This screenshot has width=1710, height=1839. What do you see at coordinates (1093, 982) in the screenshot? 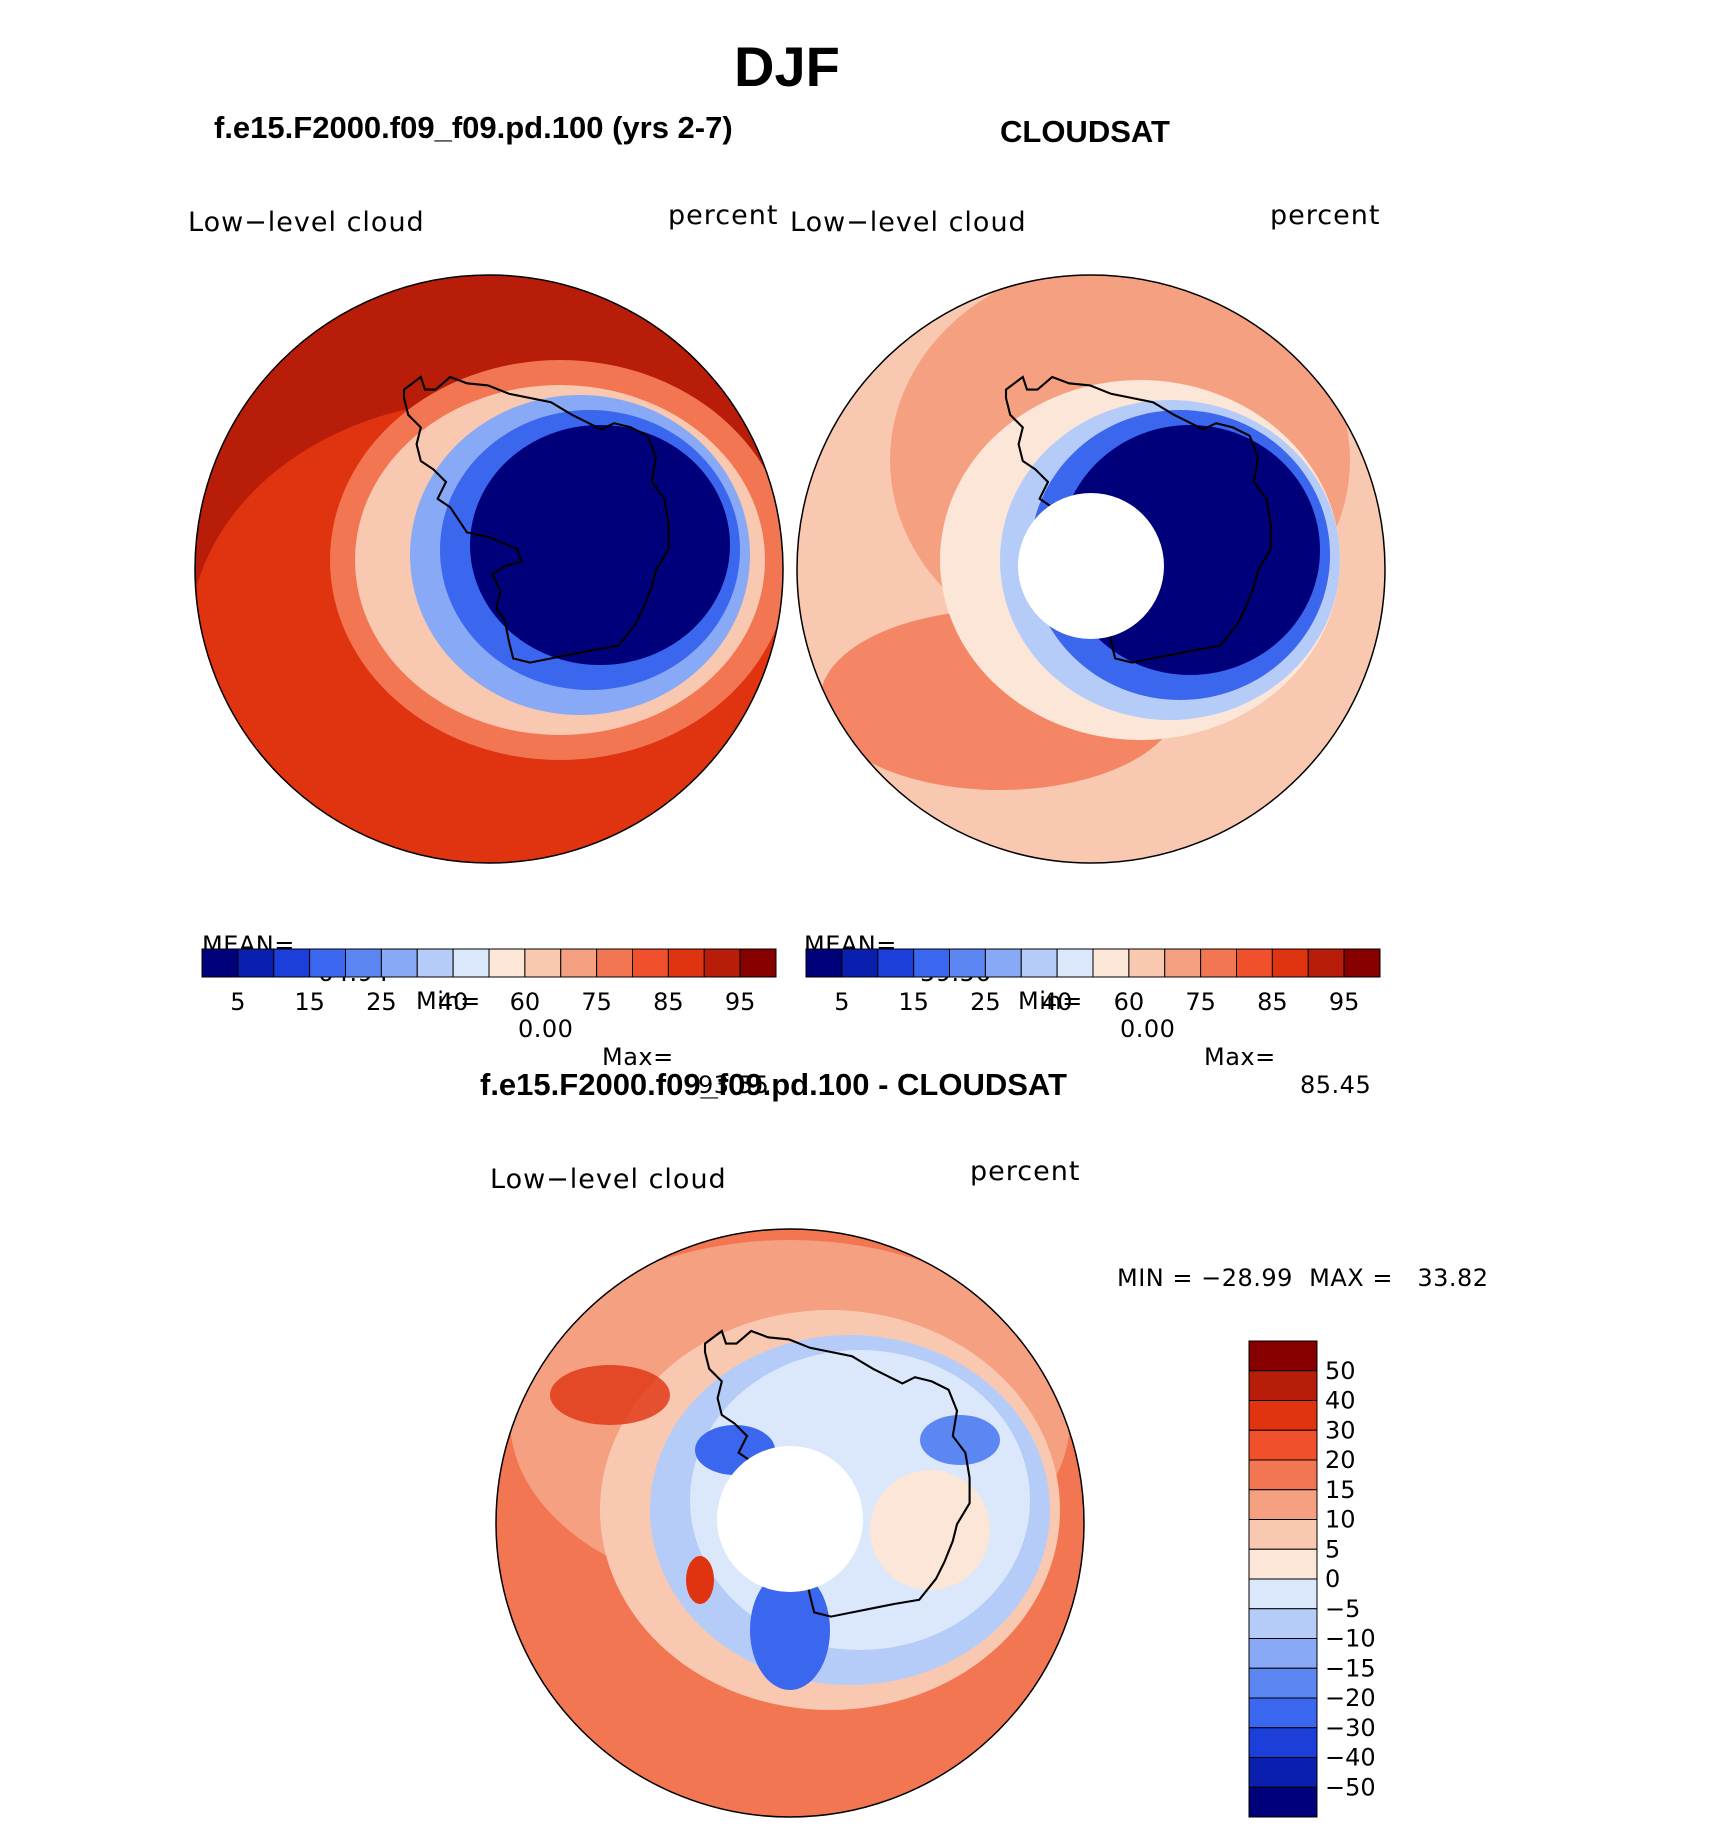
I see `colorbar-obs: 5 15 25 40 60 75 85 95` at bounding box center [1093, 982].